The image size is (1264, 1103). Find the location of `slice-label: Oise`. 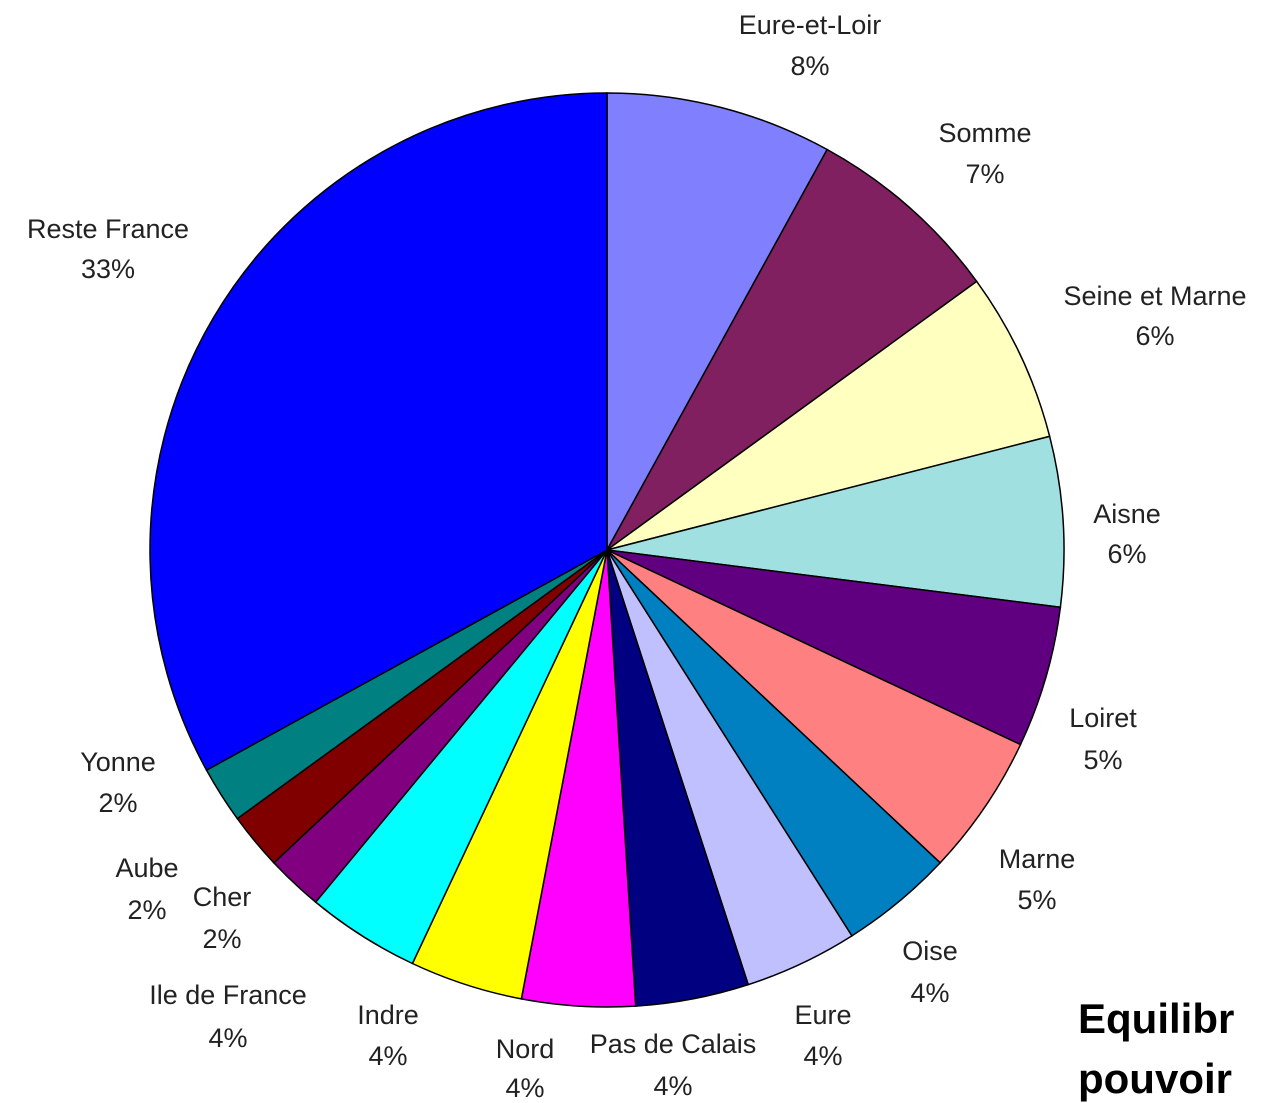

slice-label: Oise is located at coordinates (930, 951).